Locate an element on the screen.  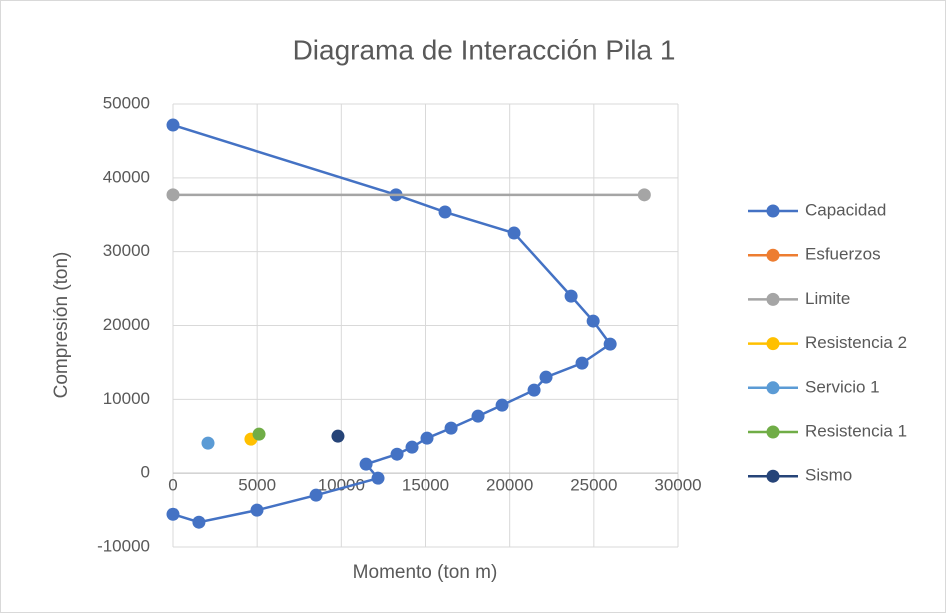
x-tick-label: 25000 is located at coordinates (593, 485).